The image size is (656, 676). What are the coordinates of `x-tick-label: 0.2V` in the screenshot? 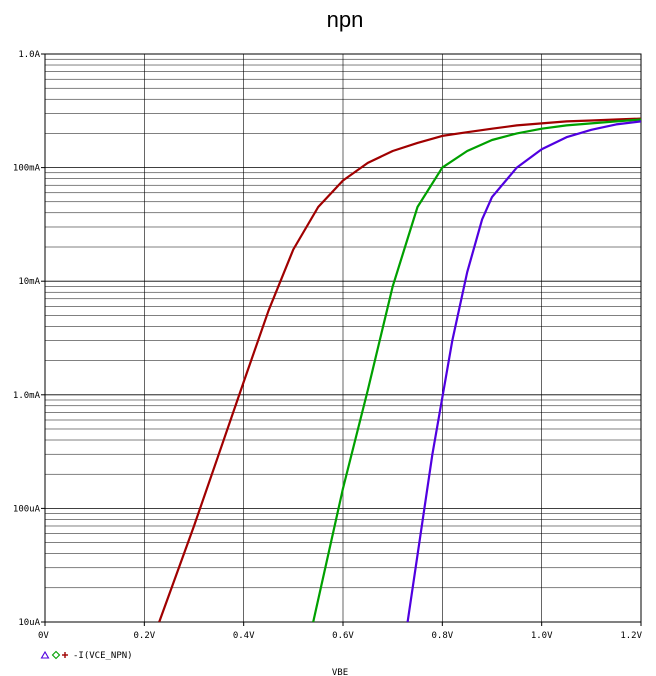 It's located at (144, 636).